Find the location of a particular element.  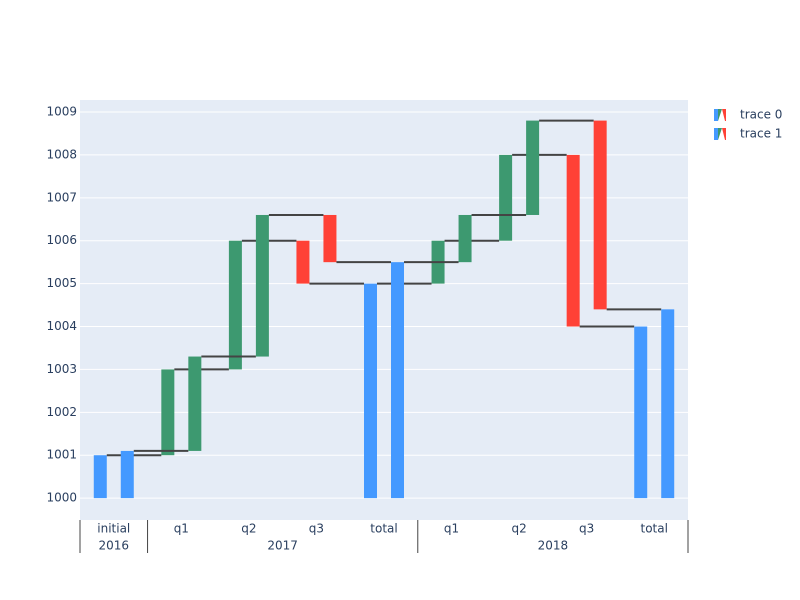

y-tick-label: 1003 is located at coordinates (61, 369).